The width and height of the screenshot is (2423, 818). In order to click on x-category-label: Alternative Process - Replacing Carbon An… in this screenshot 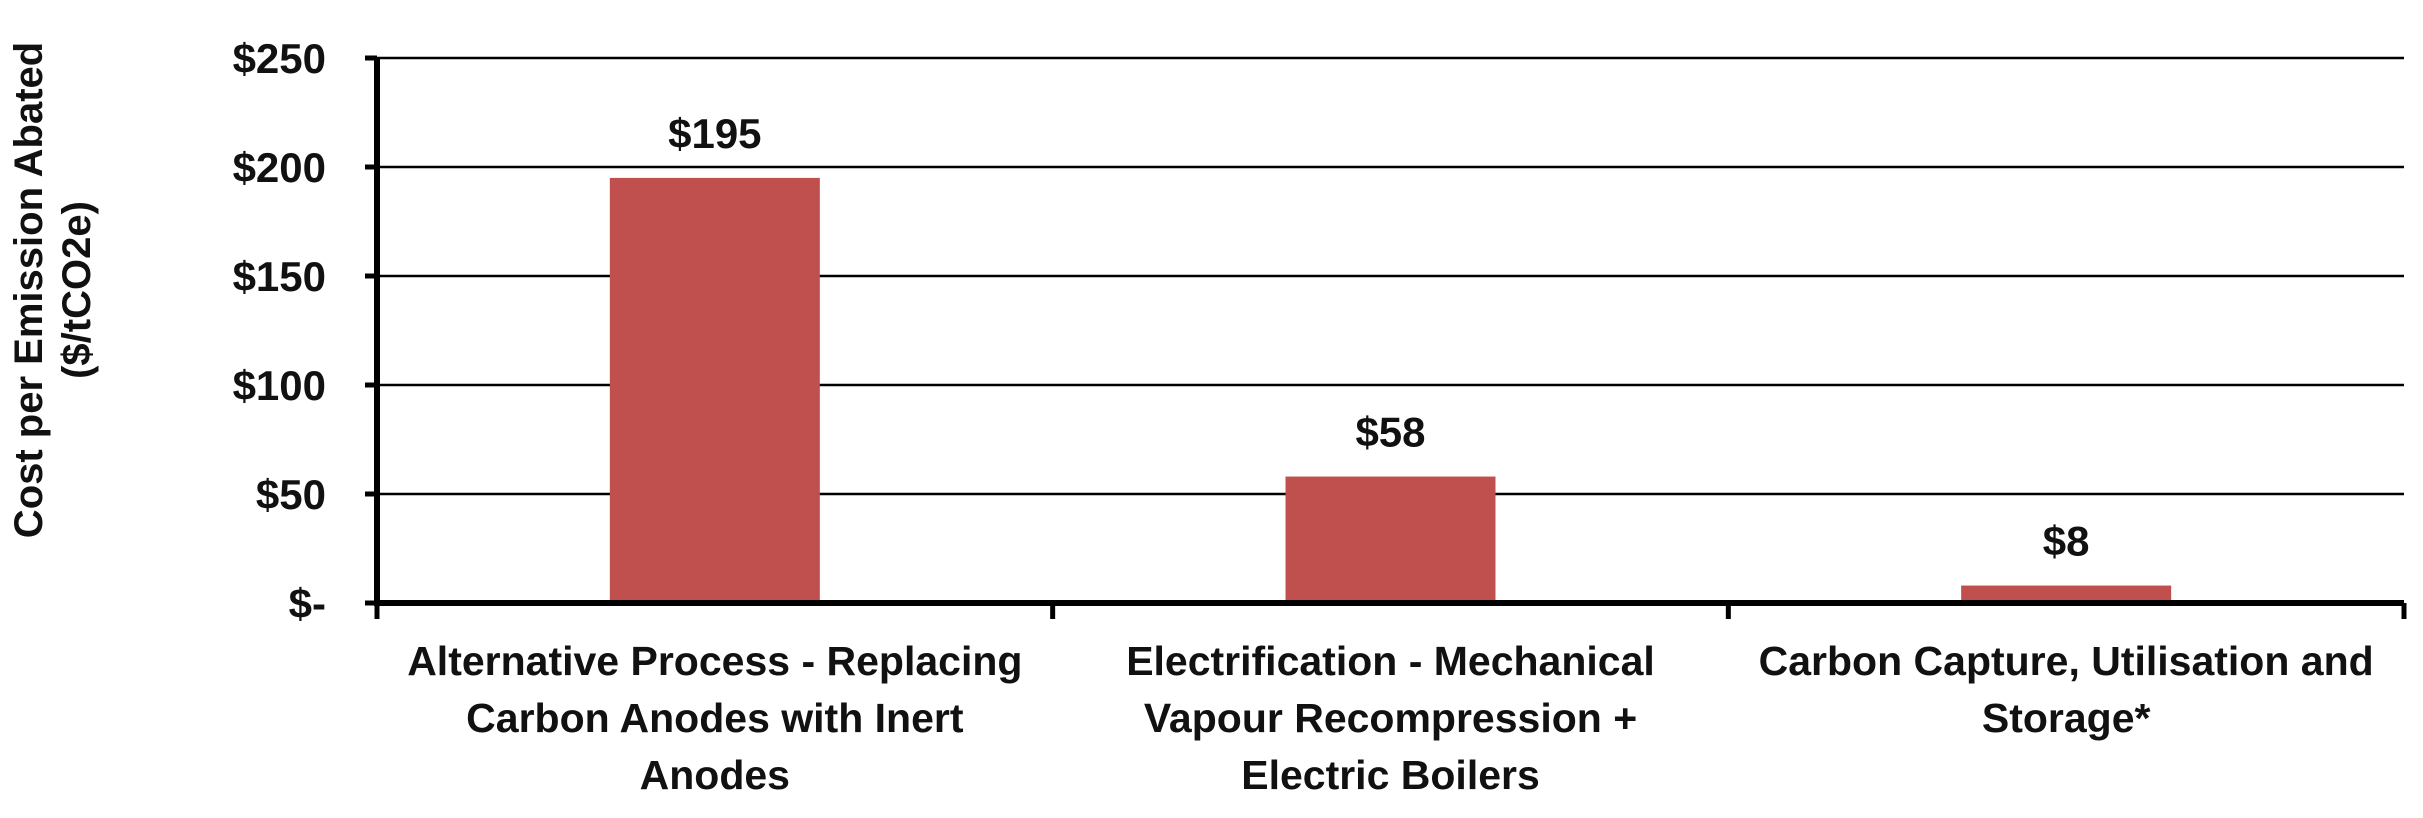, I will do `click(714, 718)`.